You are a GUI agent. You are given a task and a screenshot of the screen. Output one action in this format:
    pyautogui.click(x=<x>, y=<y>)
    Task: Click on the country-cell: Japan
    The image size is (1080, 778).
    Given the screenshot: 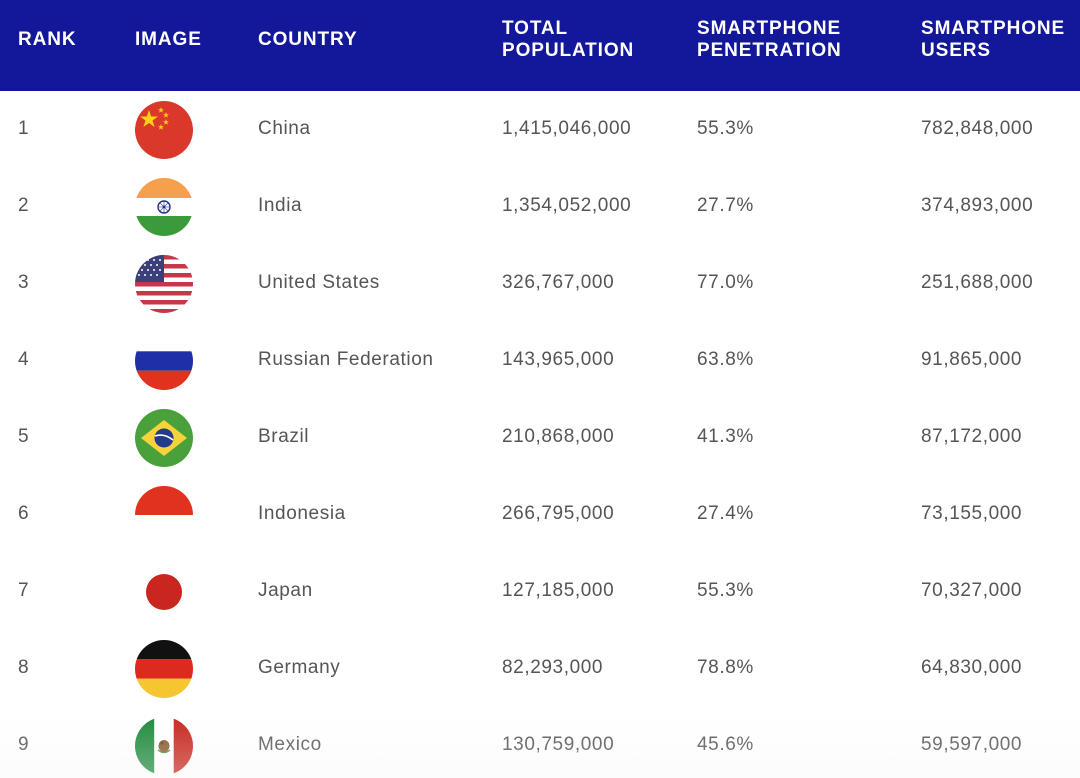 What is the action you would take?
    pyautogui.click(x=285, y=590)
    